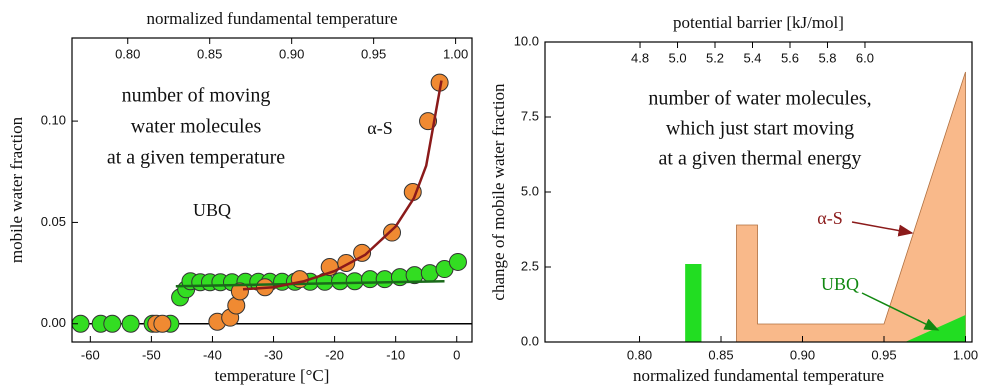 This screenshot has height=387, width=984. I want to click on x-tick-label: -40, so click(212, 354).